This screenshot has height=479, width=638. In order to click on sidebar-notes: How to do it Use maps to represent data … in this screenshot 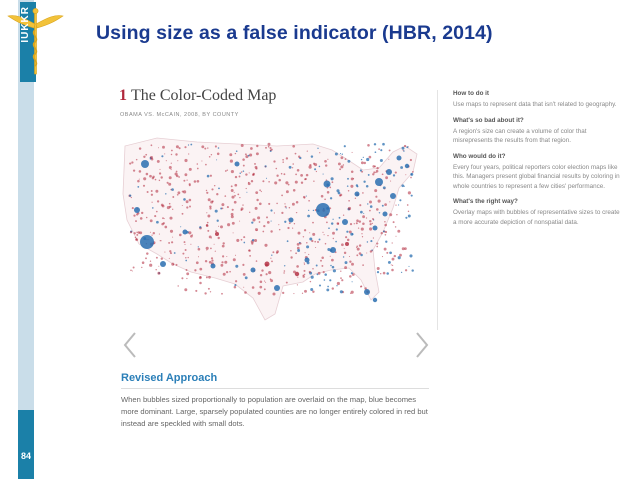, I will do `click(538, 162)`.